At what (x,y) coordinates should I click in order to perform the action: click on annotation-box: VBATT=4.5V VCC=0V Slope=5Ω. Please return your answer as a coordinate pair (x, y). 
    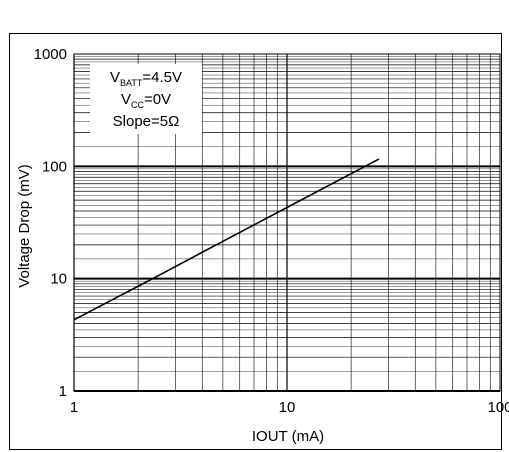
    Looking at the image, I should click on (146, 99).